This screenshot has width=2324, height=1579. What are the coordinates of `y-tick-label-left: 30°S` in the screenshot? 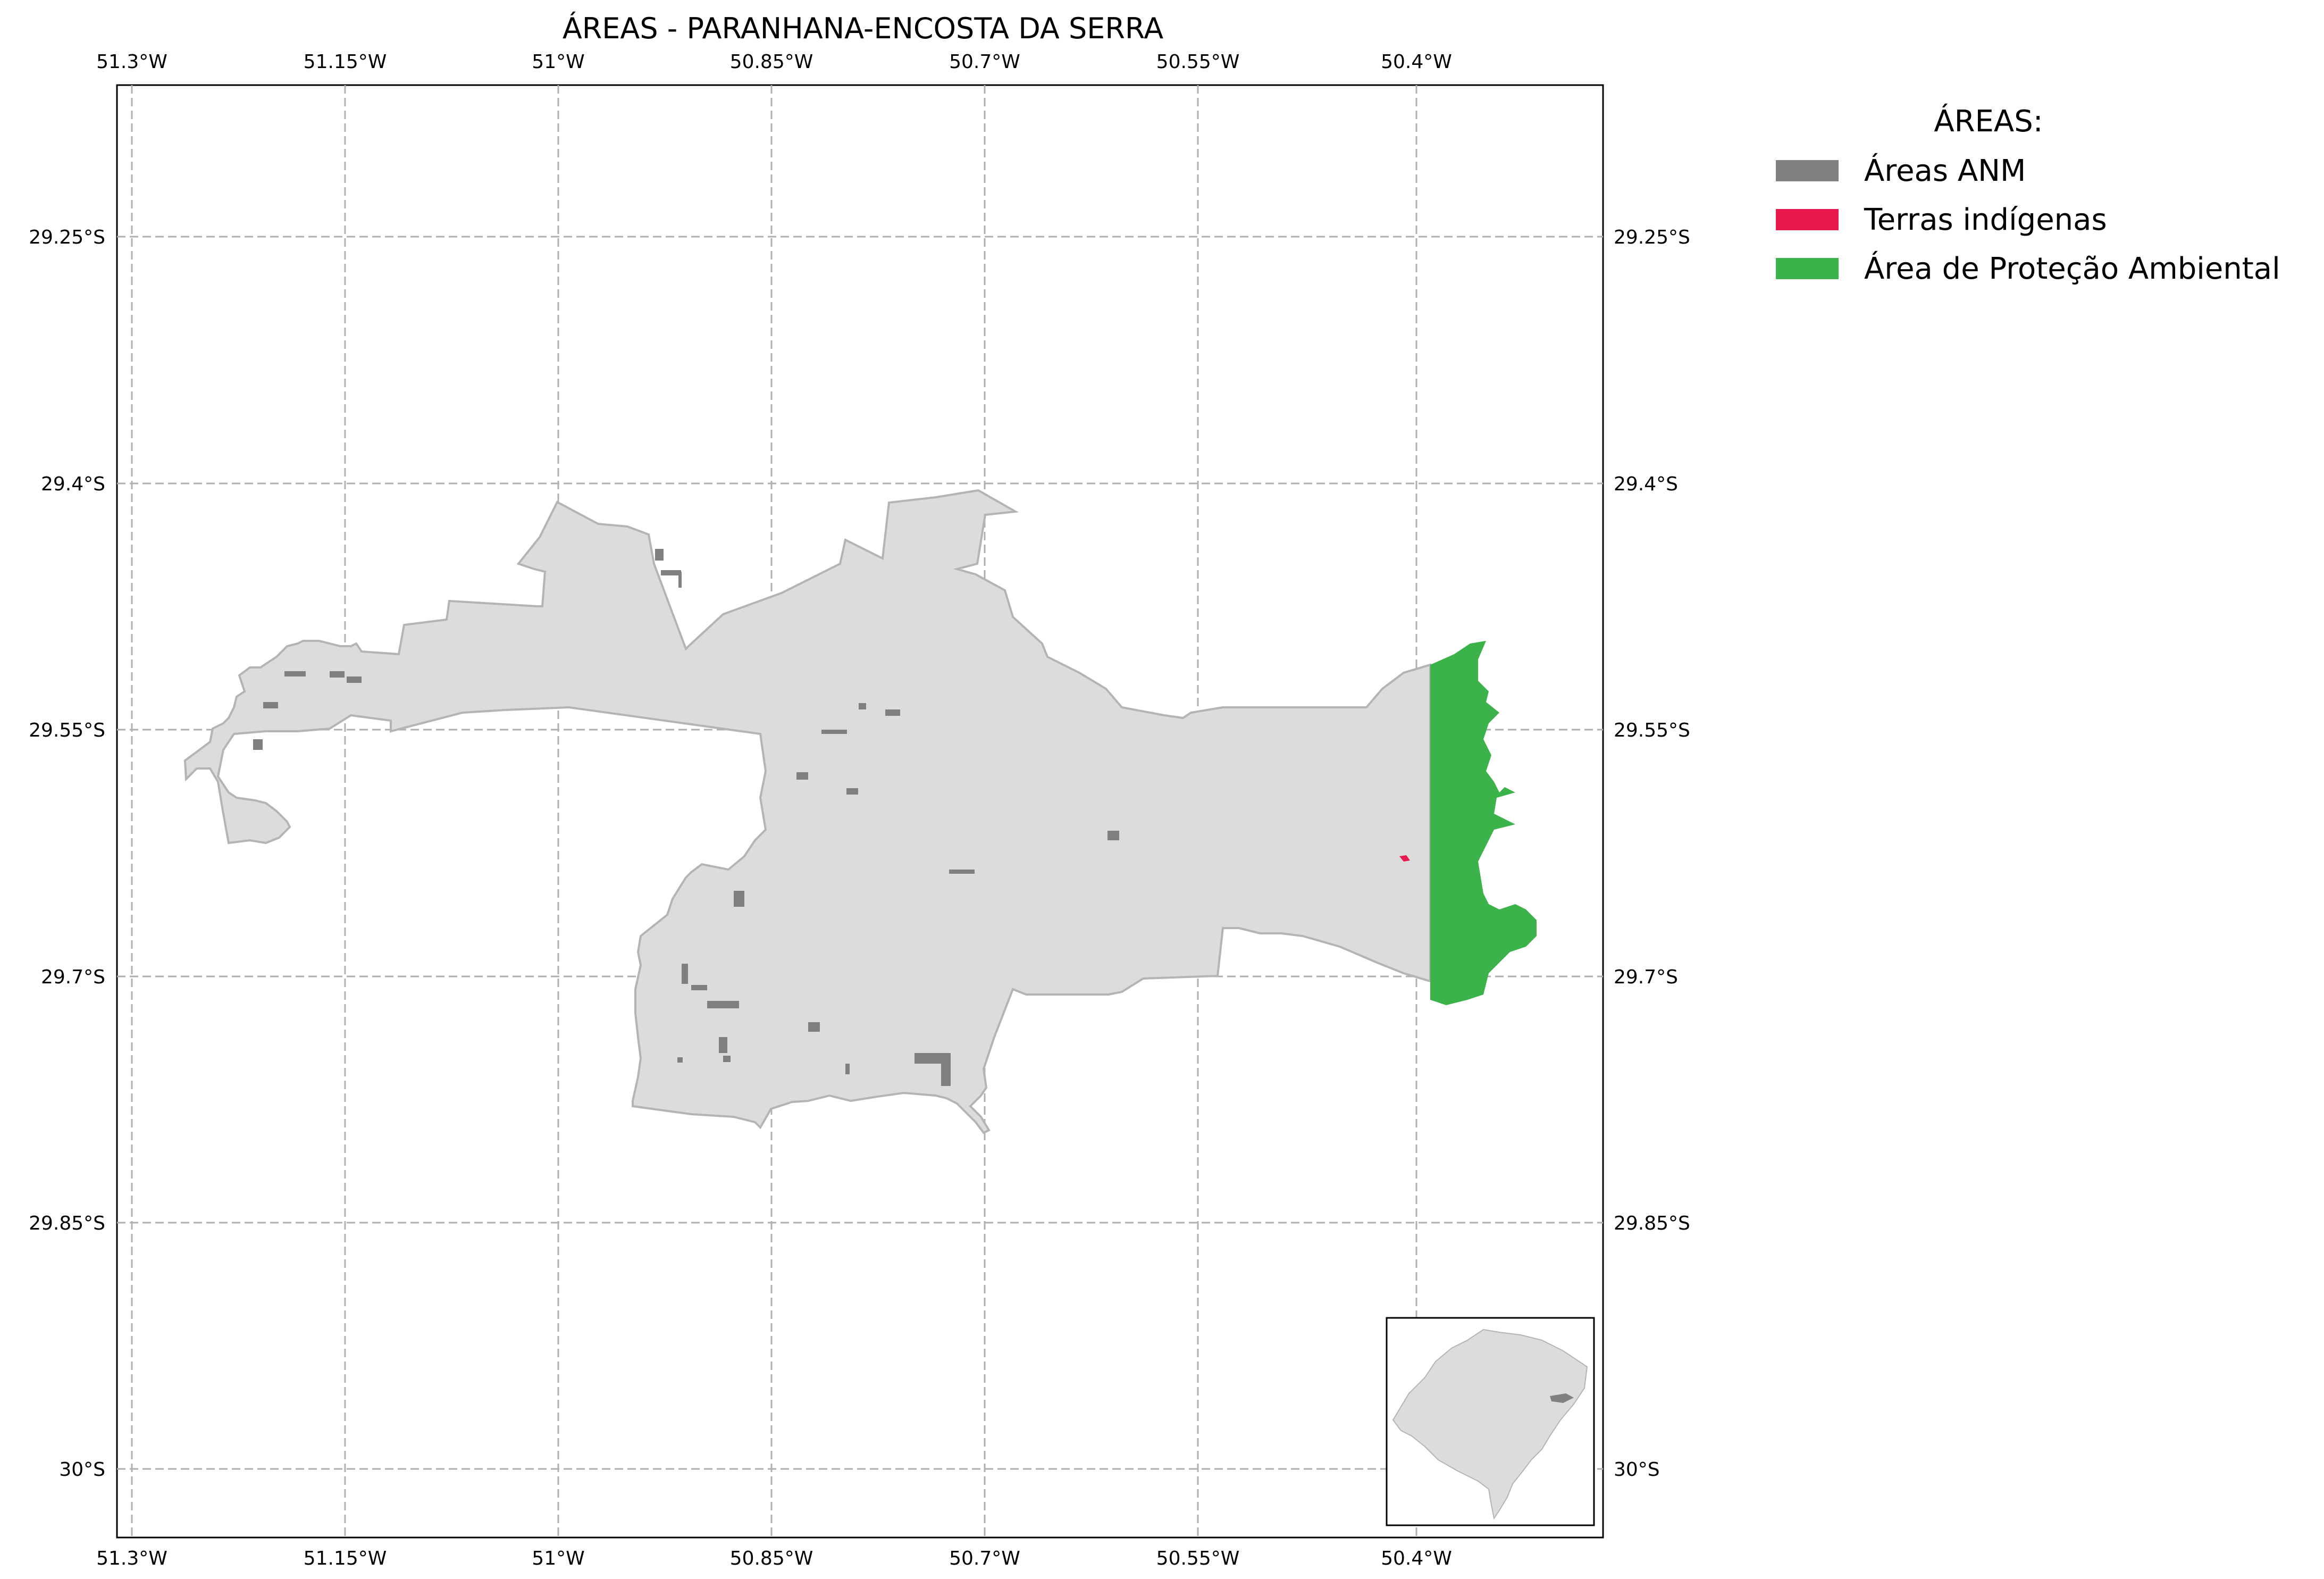 It's located at (82, 1470).